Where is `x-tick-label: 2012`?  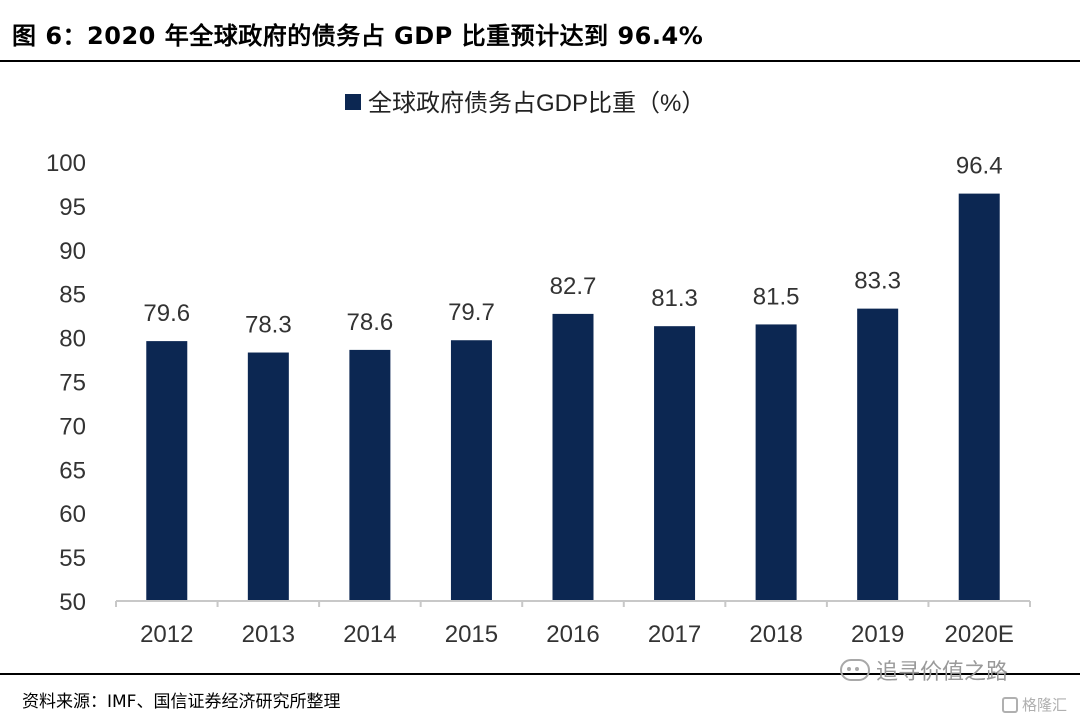 x-tick-label: 2012 is located at coordinates (166, 634).